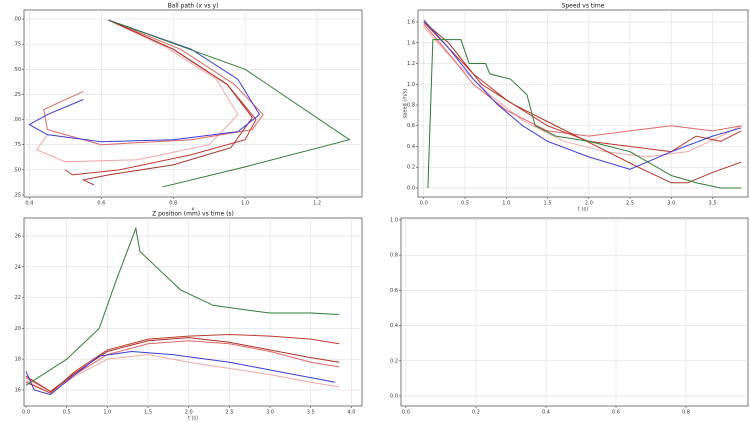 The height and width of the screenshot is (422, 750). I want to click on x-tick-label: 1.2, so click(317, 204).